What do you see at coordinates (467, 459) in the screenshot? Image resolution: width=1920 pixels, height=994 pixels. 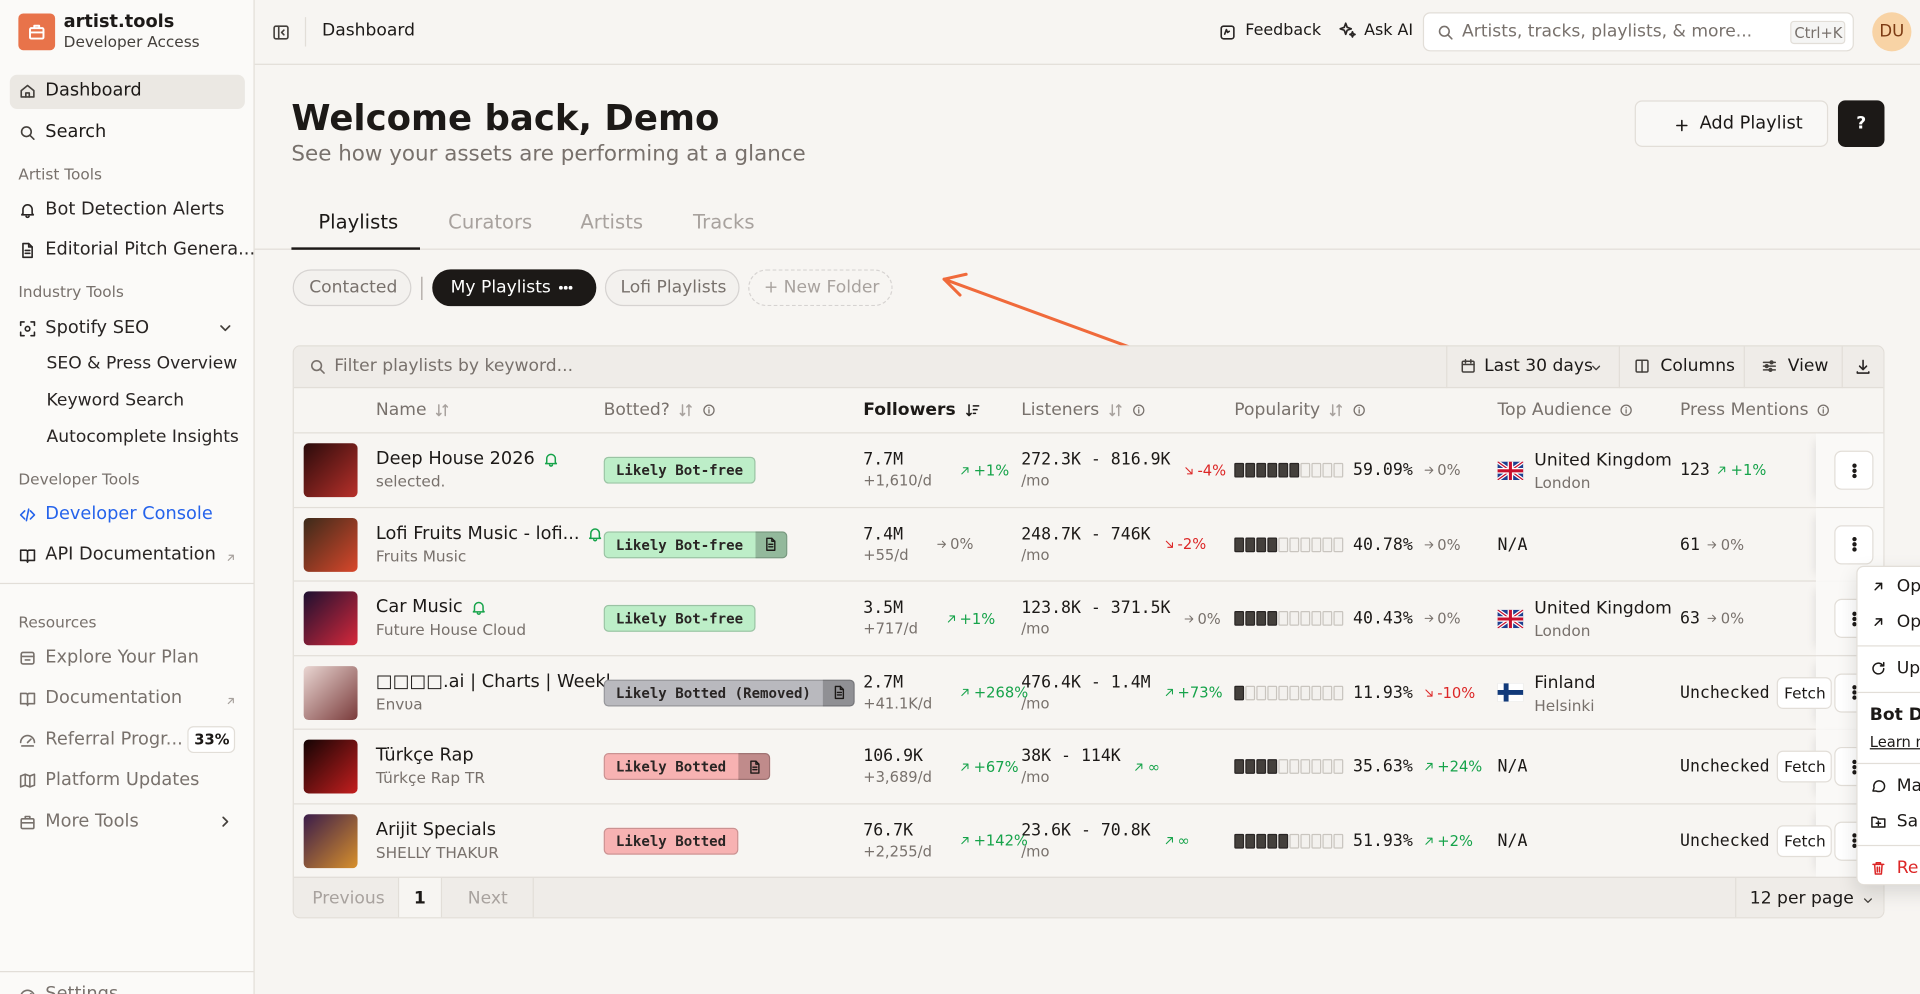 I see `playlist-name-row: Deep House 2026` at bounding box center [467, 459].